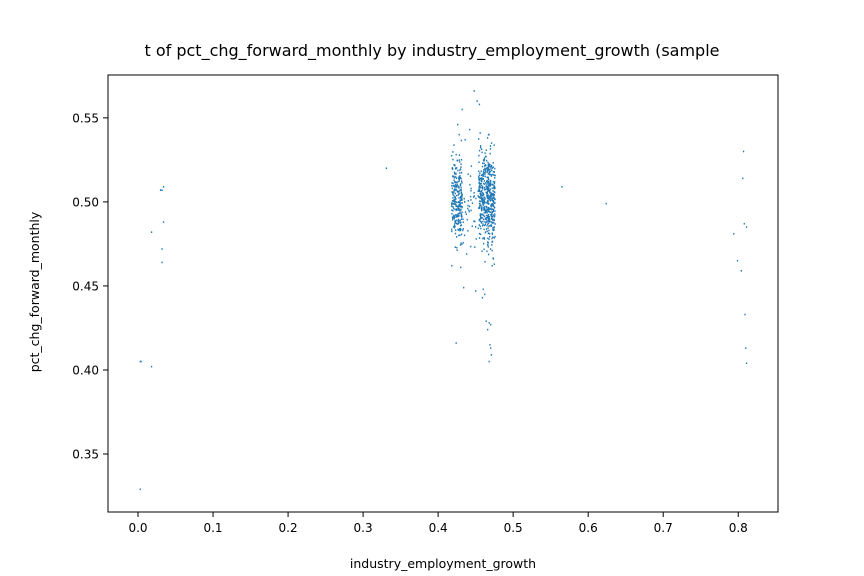 This screenshot has width=864, height=576. What do you see at coordinates (738, 528) in the screenshot?
I see `x-tick-label: 0.8` at bounding box center [738, 528].